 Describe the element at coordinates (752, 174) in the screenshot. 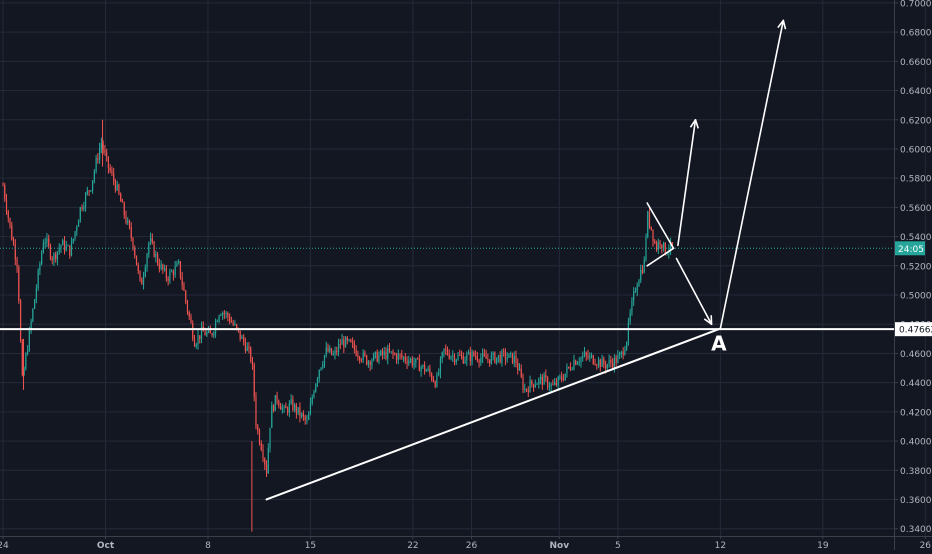

I see `arrow-up-big` at that location.